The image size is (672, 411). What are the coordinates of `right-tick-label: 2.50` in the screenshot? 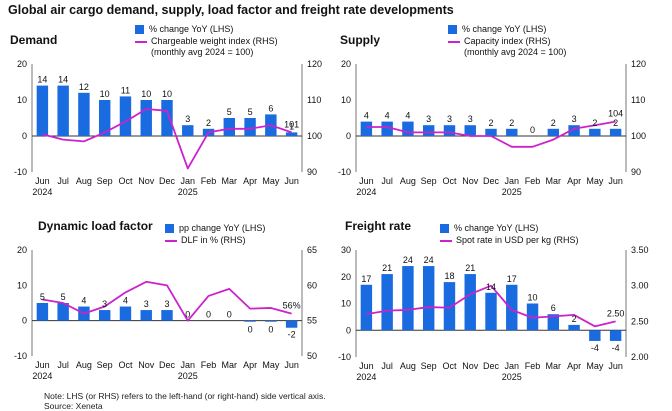 It's located at (640, 321).